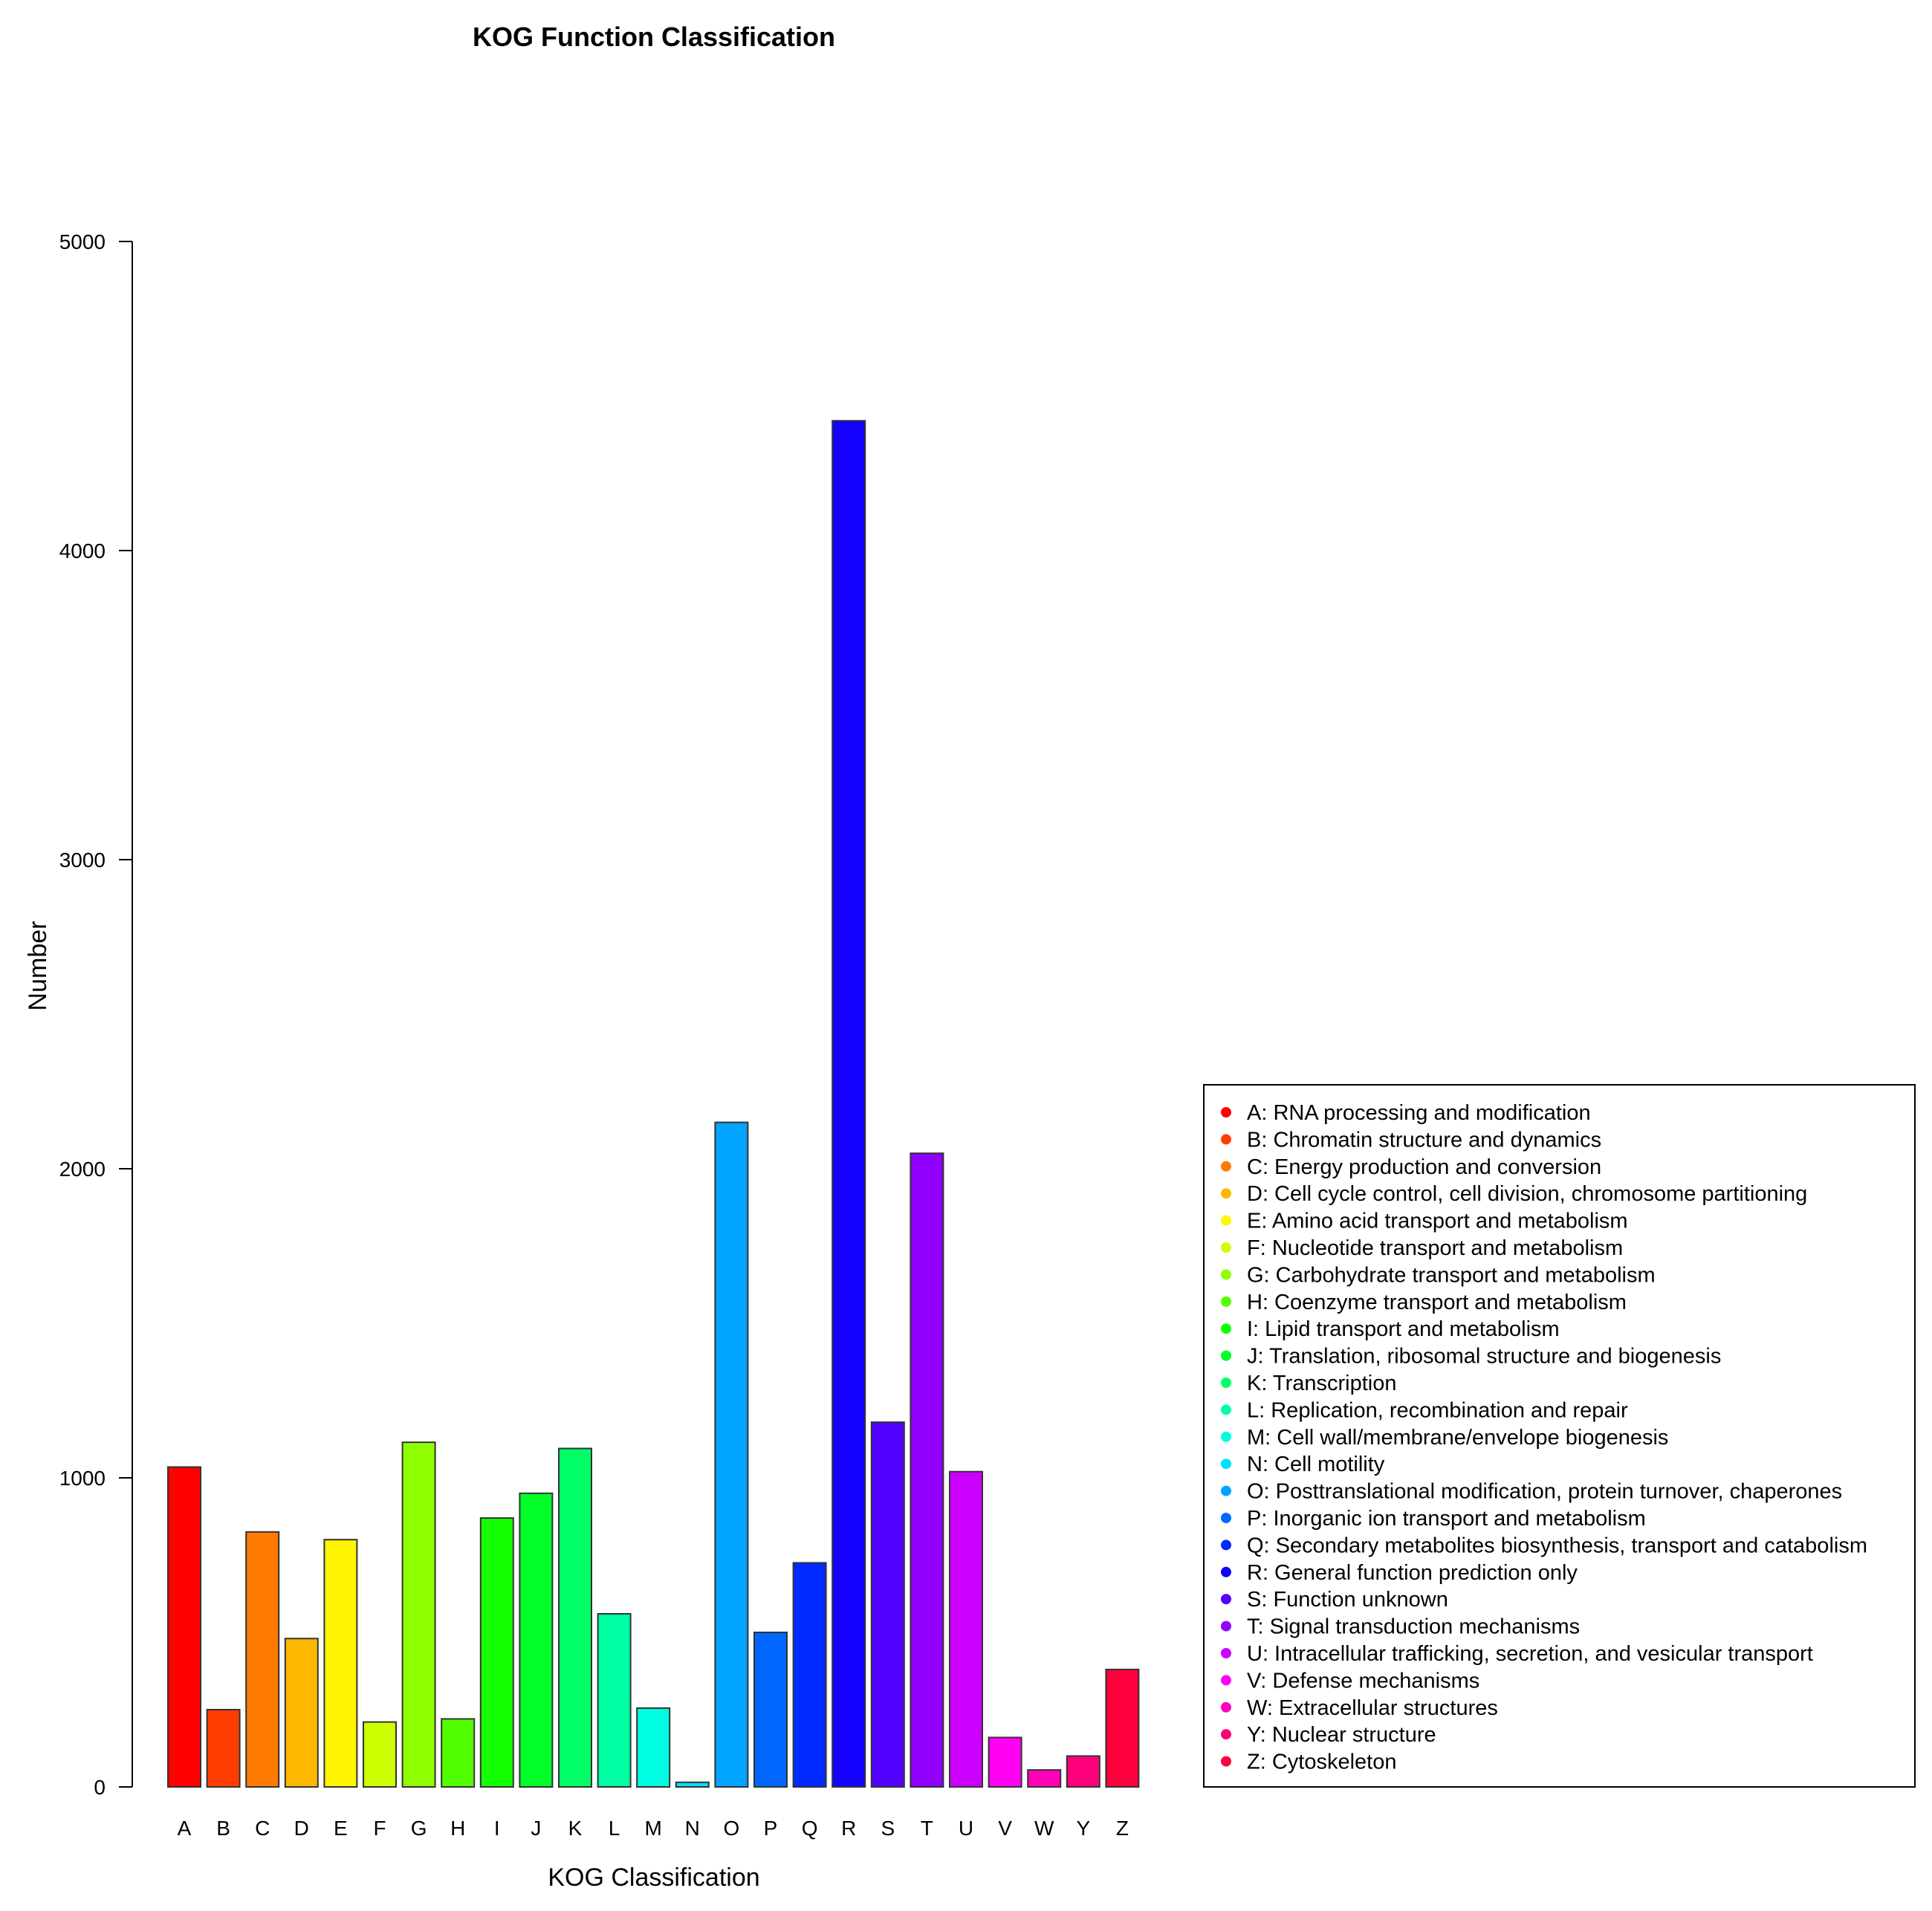 This screenshot has height=1911, width=1932. I want to click on x-tick-label-U: U, so click(966, 1829).